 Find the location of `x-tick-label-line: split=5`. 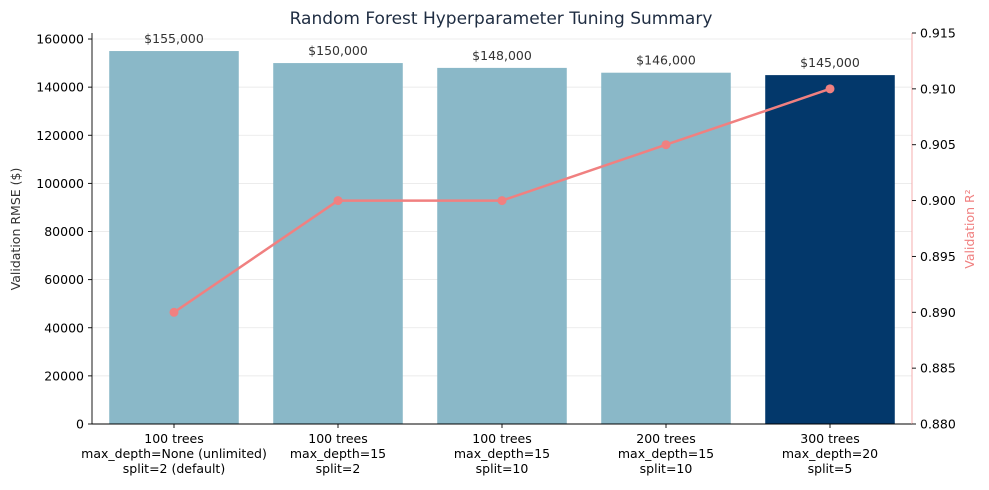

x-tick-label-line: split=5 is located at coordinates (830, 468).